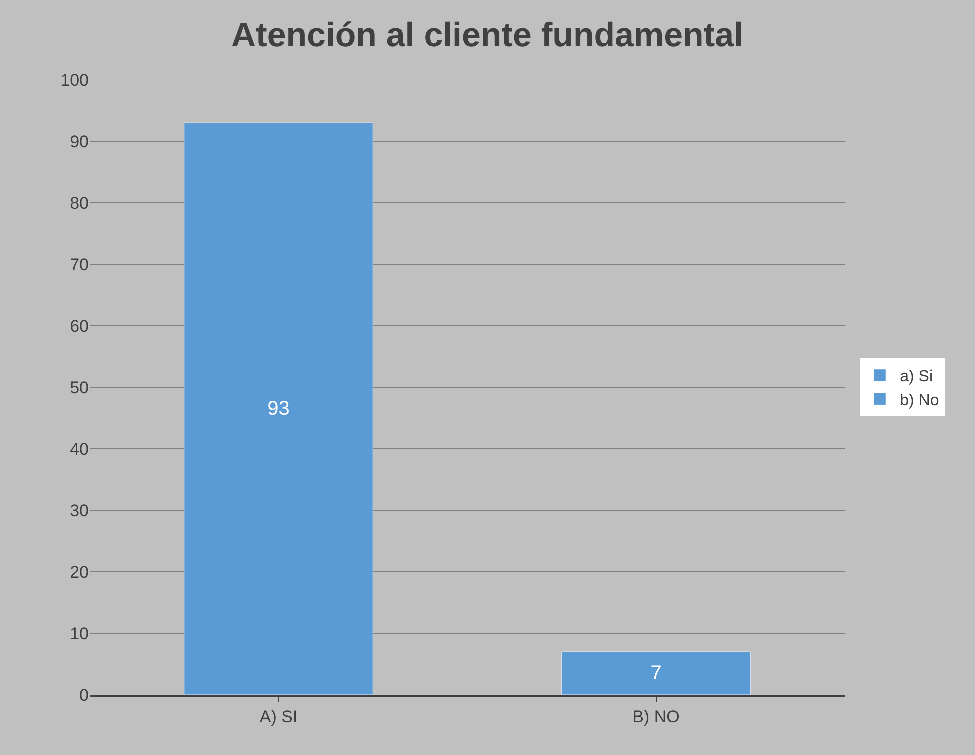 This screenshot has height=755, width=975. I want to click on y-tick-label: 80, so click(79, 203).